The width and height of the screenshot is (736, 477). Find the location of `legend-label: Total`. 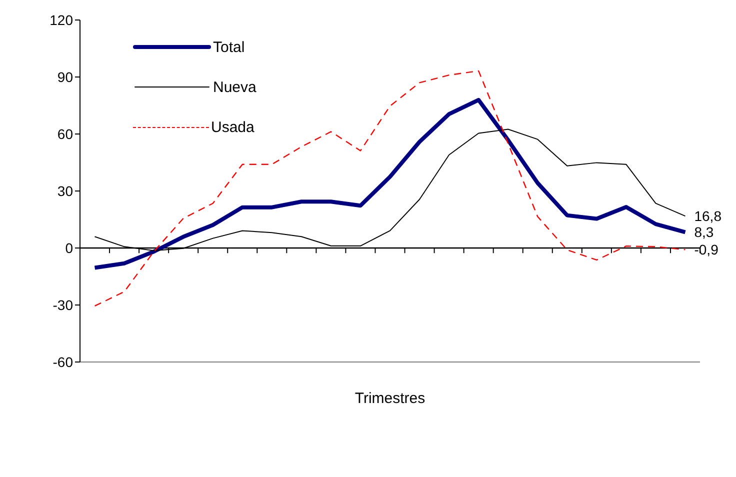

legend-label: Total is located at coordinates (229, 47).